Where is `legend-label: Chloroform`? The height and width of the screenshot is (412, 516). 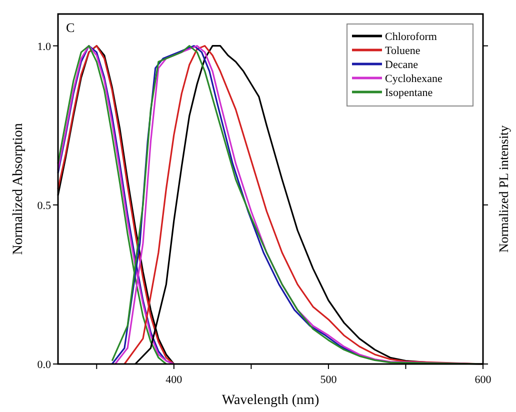
legend-label: Chloroform is located at coordinates (411, 37).